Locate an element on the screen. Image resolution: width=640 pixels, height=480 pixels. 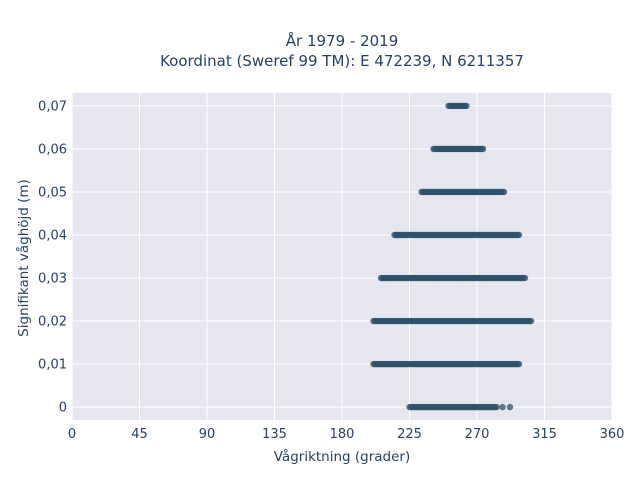
chart-title-line1: År 1979 - 2019 is located at coordinates (342, 40).